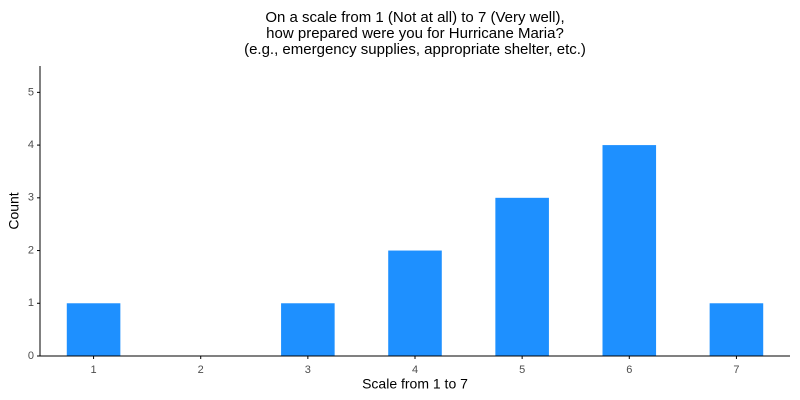  I want to click on x-tick-label: 7, so click(736, 370).